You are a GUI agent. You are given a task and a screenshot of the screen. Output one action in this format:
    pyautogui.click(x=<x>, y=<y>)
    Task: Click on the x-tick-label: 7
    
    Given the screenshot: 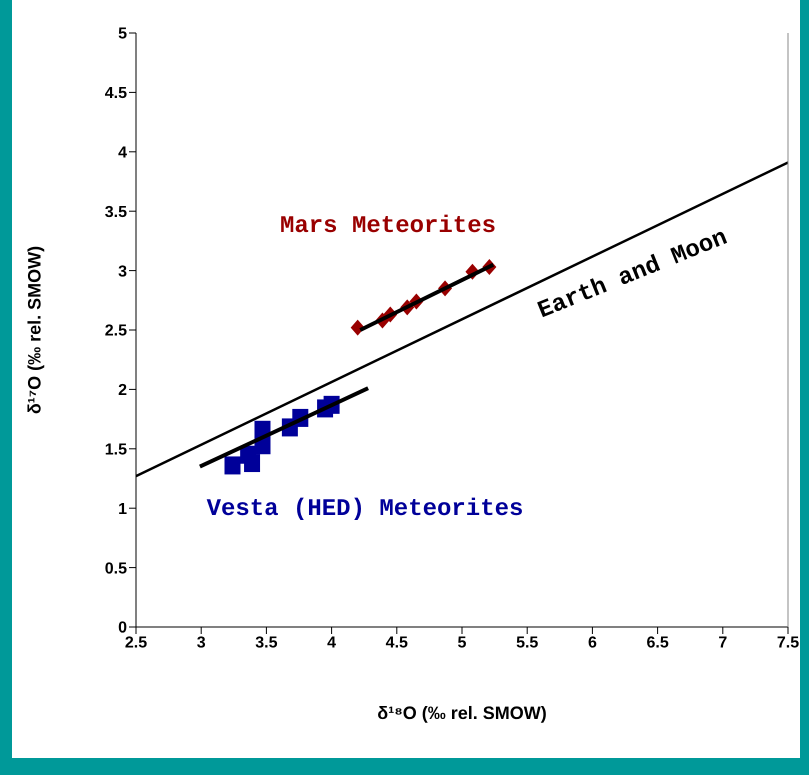 What is the action you would take?
    pyautogui.click(x=723, y=643)
    